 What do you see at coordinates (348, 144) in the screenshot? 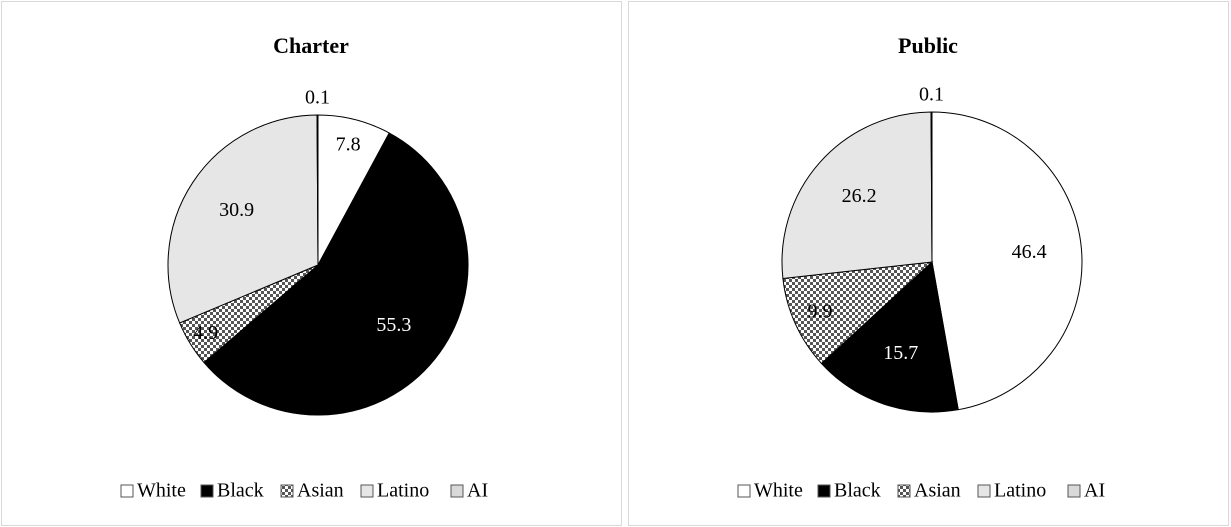
I see `data-label: 7.8` at bounding box center [348, 144].